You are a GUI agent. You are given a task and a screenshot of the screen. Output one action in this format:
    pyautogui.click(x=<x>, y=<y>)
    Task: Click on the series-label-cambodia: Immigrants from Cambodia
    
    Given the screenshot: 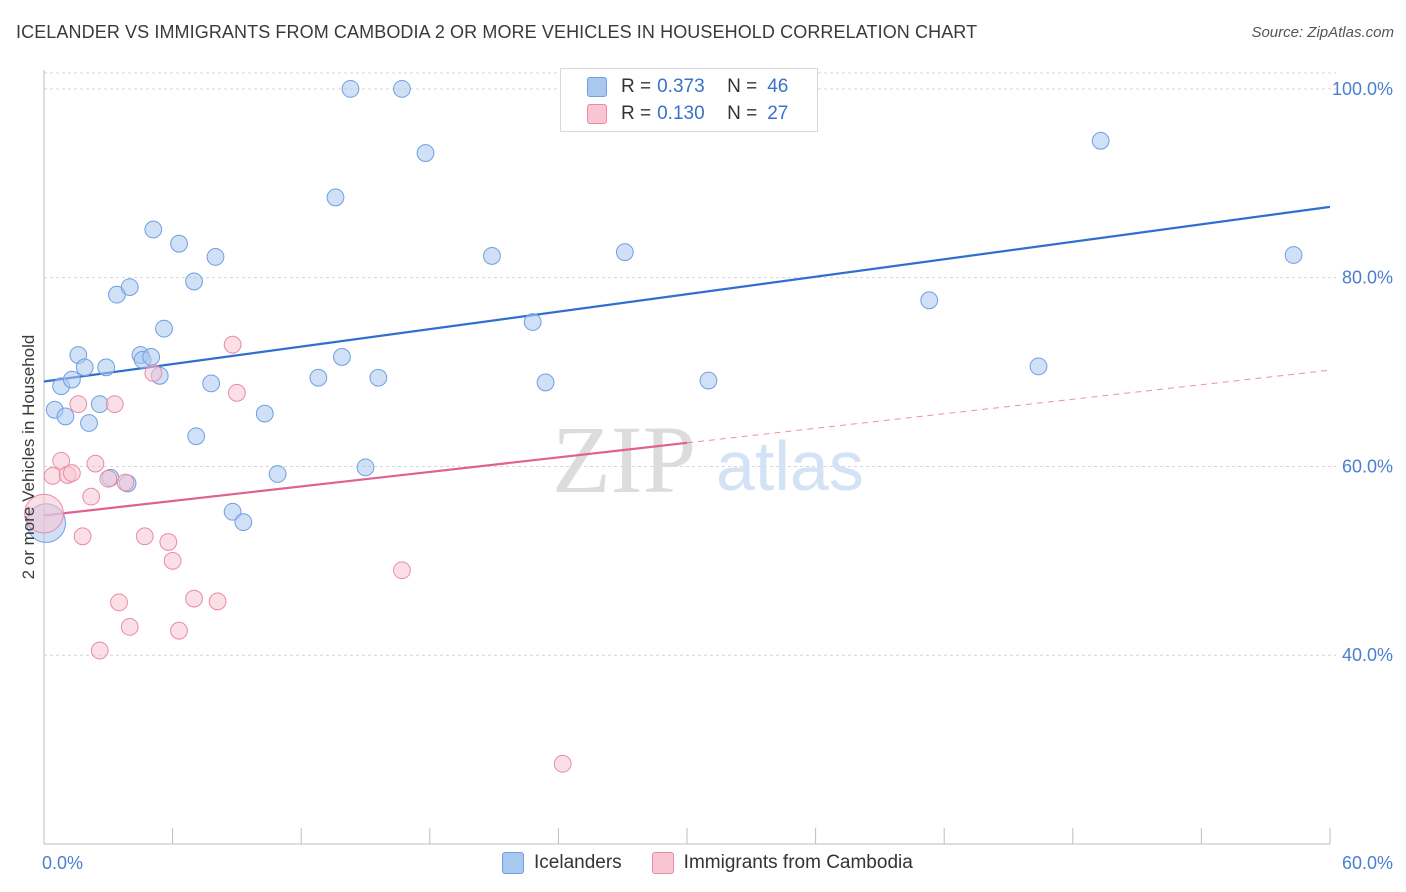 What is the action you would take?
    pyautogui.click(x=798, y=862)
    